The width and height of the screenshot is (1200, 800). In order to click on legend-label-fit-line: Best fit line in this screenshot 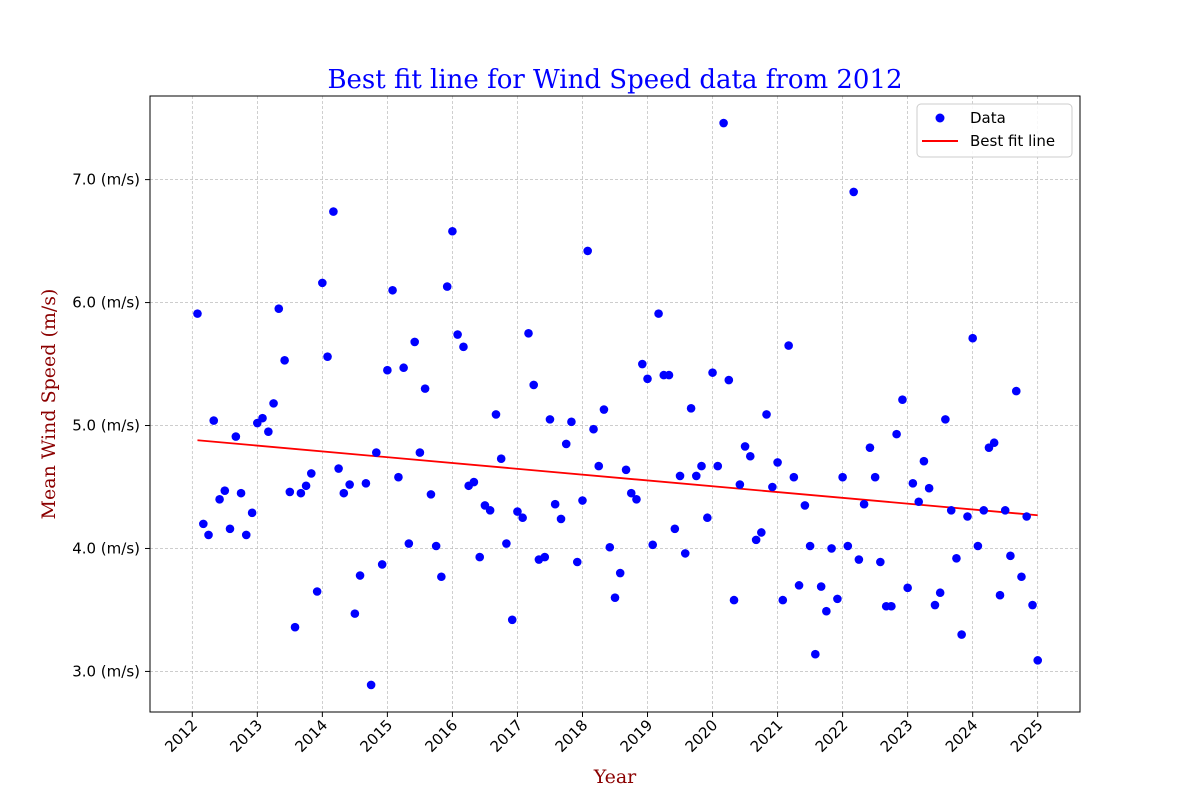, I will do `click(1012, 141)`.